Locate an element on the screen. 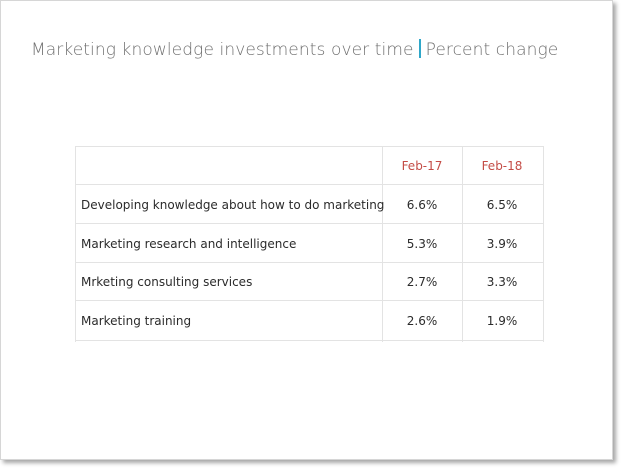 The image size is (625, 471). table-cell: 2.6% is located at coordinates (422, 321).